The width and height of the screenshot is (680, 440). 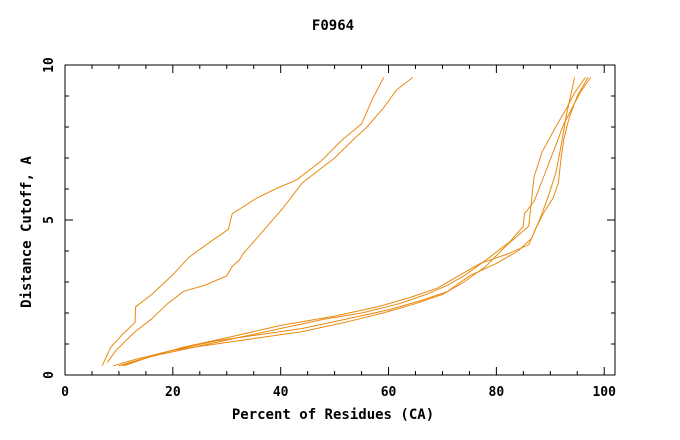 What do you see at coordinates (27, 232) in the screenshot?
I see `y-axis-label: Distance Cutoff, A` at bounding box center [27, 232].